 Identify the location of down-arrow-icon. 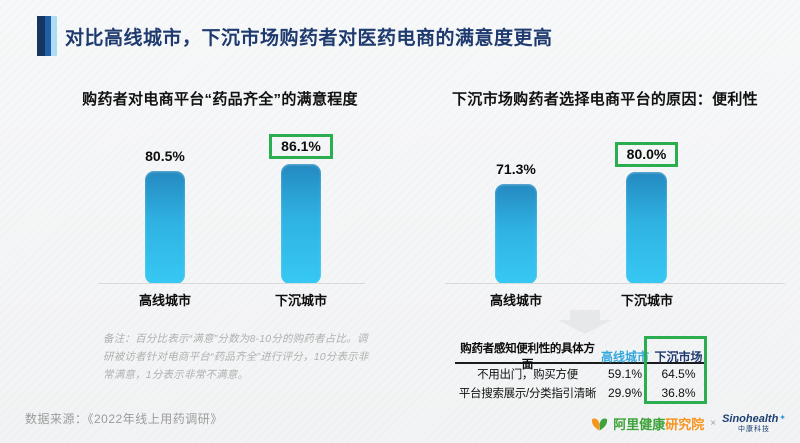
(585, 322).